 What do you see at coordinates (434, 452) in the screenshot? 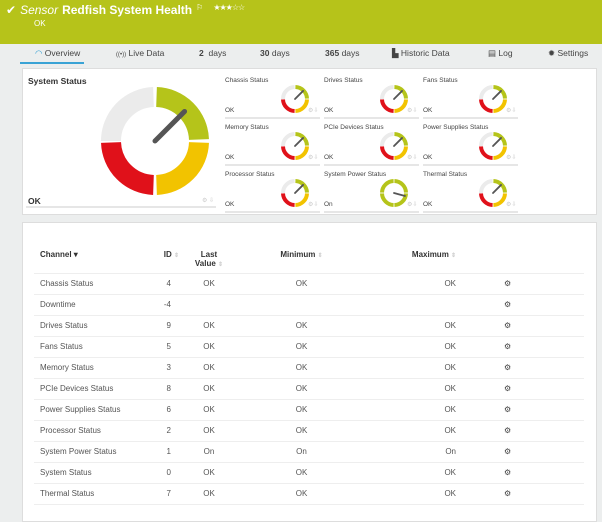
I see `maximum-value: On` at bounding box center [434, 452].